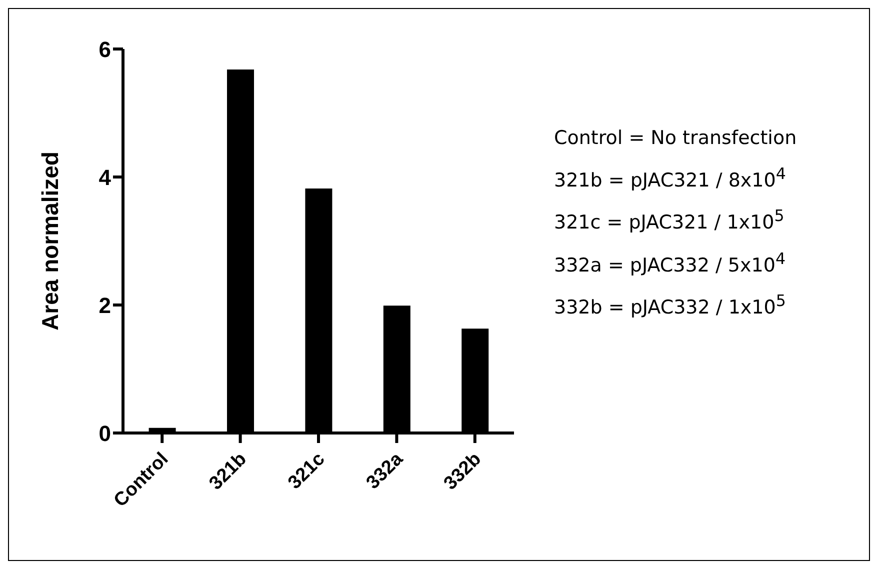 This screenshot has width=878, height=569. I want to click on y-tick-label: 4, so click(105, 177).